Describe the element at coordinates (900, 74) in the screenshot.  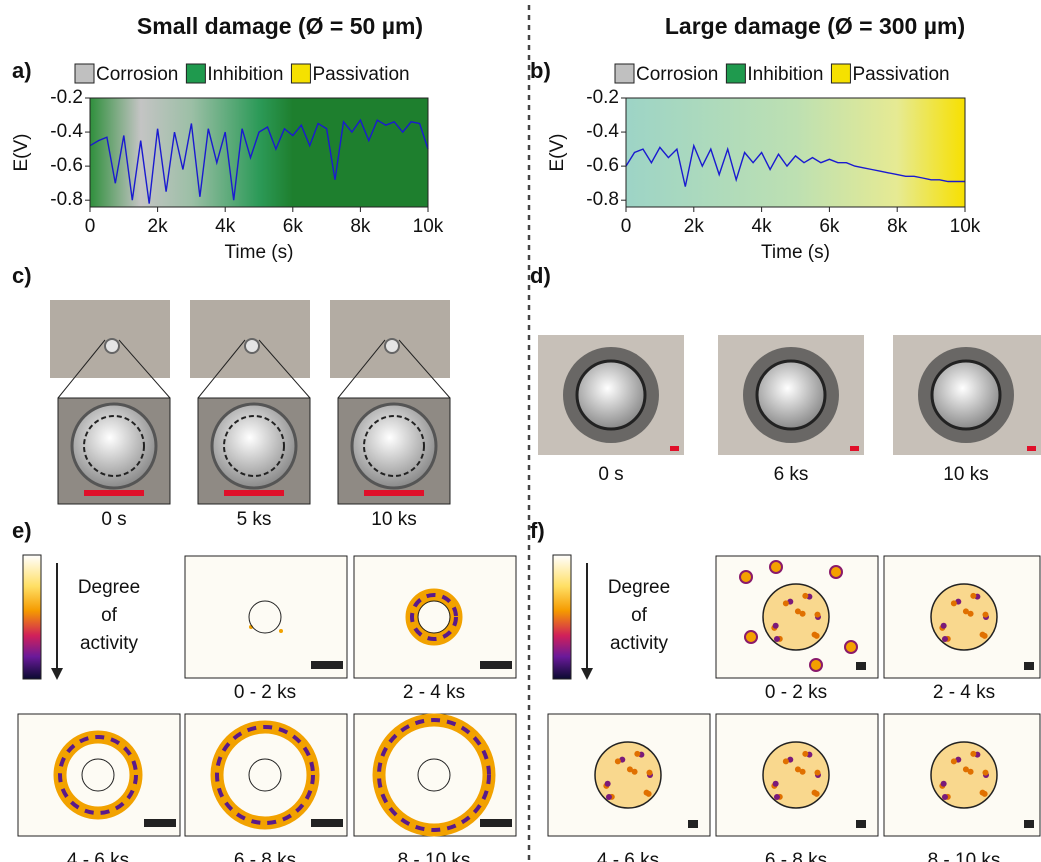
I see `legend-label: Passivation` at that location.